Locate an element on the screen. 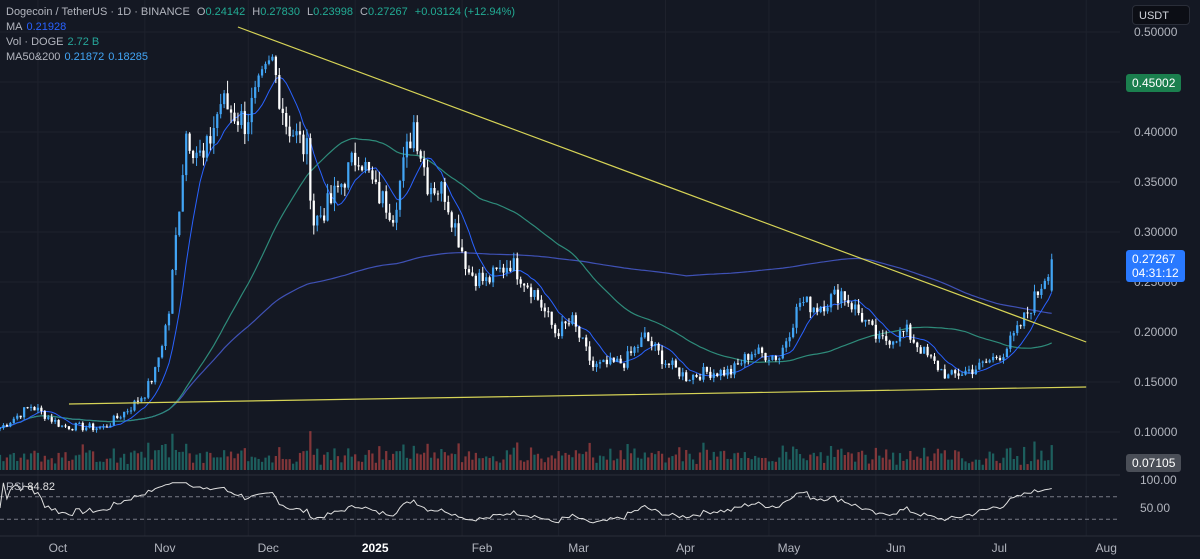 This screenshot has height=559, width=1200. ma-legend: MA 0.21928 is located at coordinates (38, 27).